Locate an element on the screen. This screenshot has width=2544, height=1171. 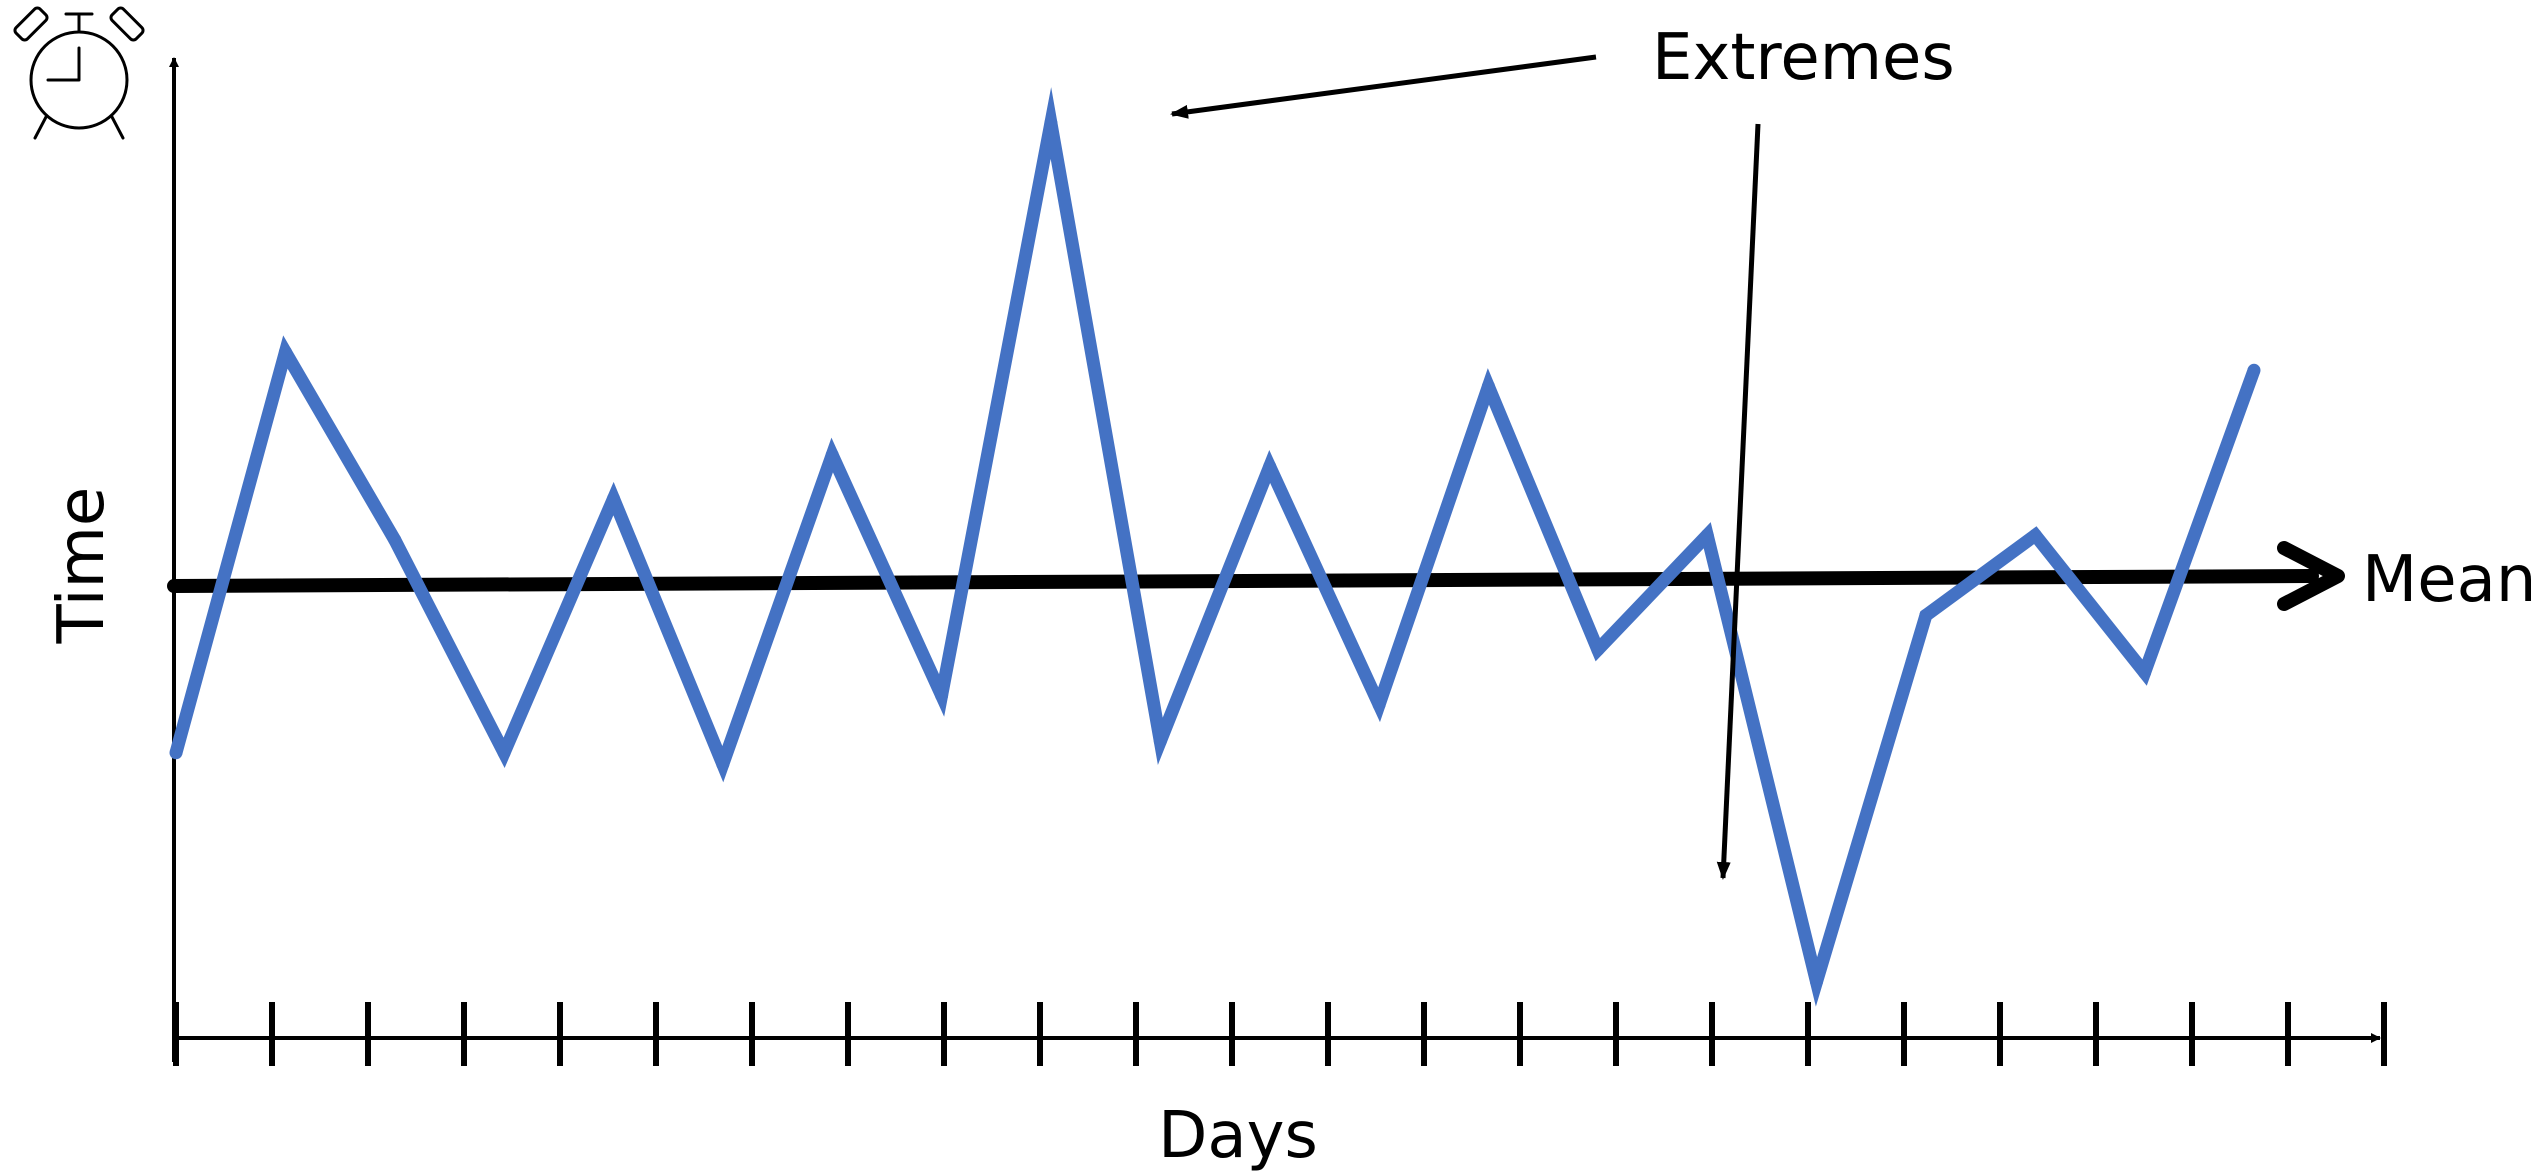
mean-line is located at coordinates (1243, 581).